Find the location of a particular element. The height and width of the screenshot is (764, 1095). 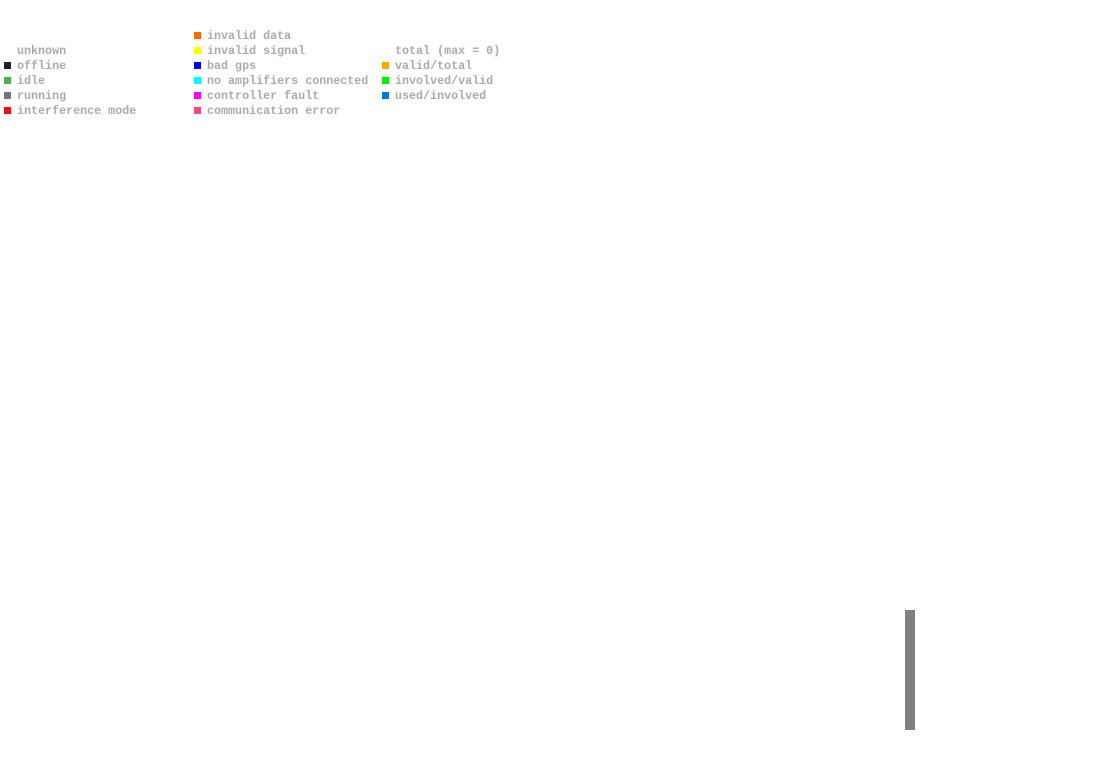

legend-label: interference mode is located at coordinates (77, 110).